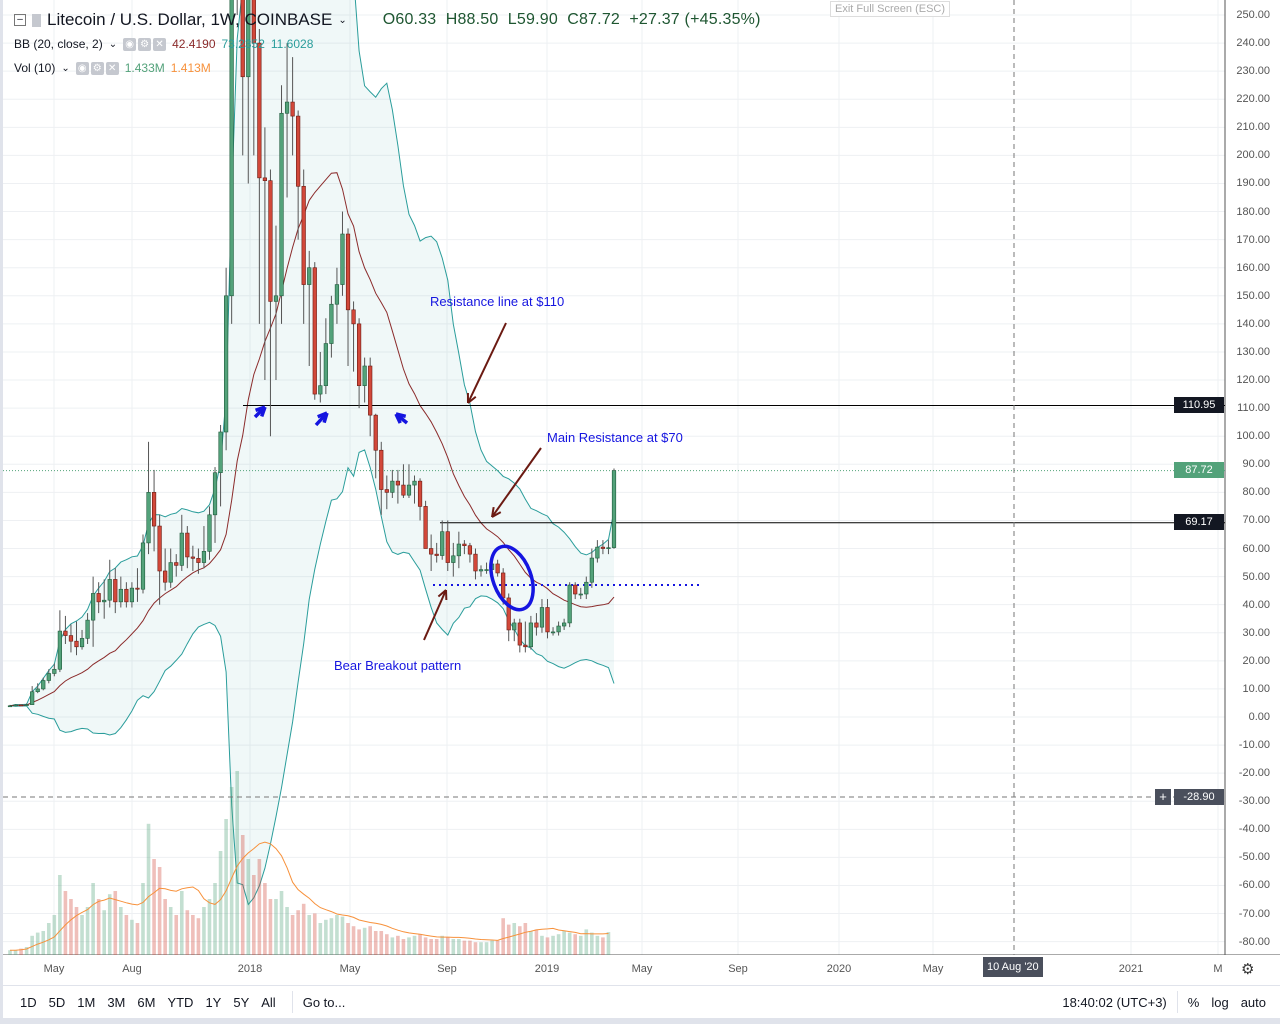 The height and width of the screenshot is (1024, 1280). I want to click on symbol-title: Litecoin / U.S. Dollar, 1W, COINBASE, so click(190, 19).